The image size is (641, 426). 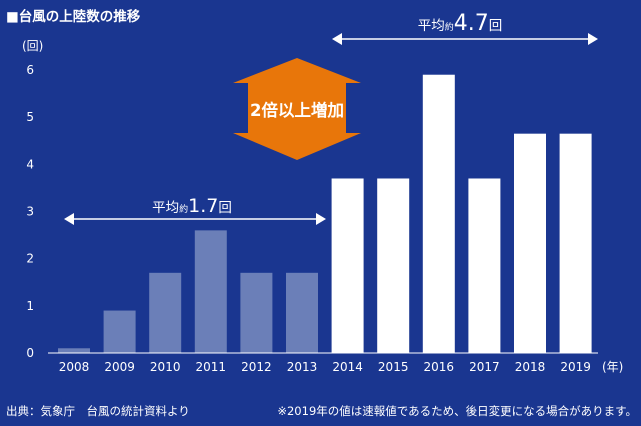 I want to click on bar-2017, so click(x=484, y=265).